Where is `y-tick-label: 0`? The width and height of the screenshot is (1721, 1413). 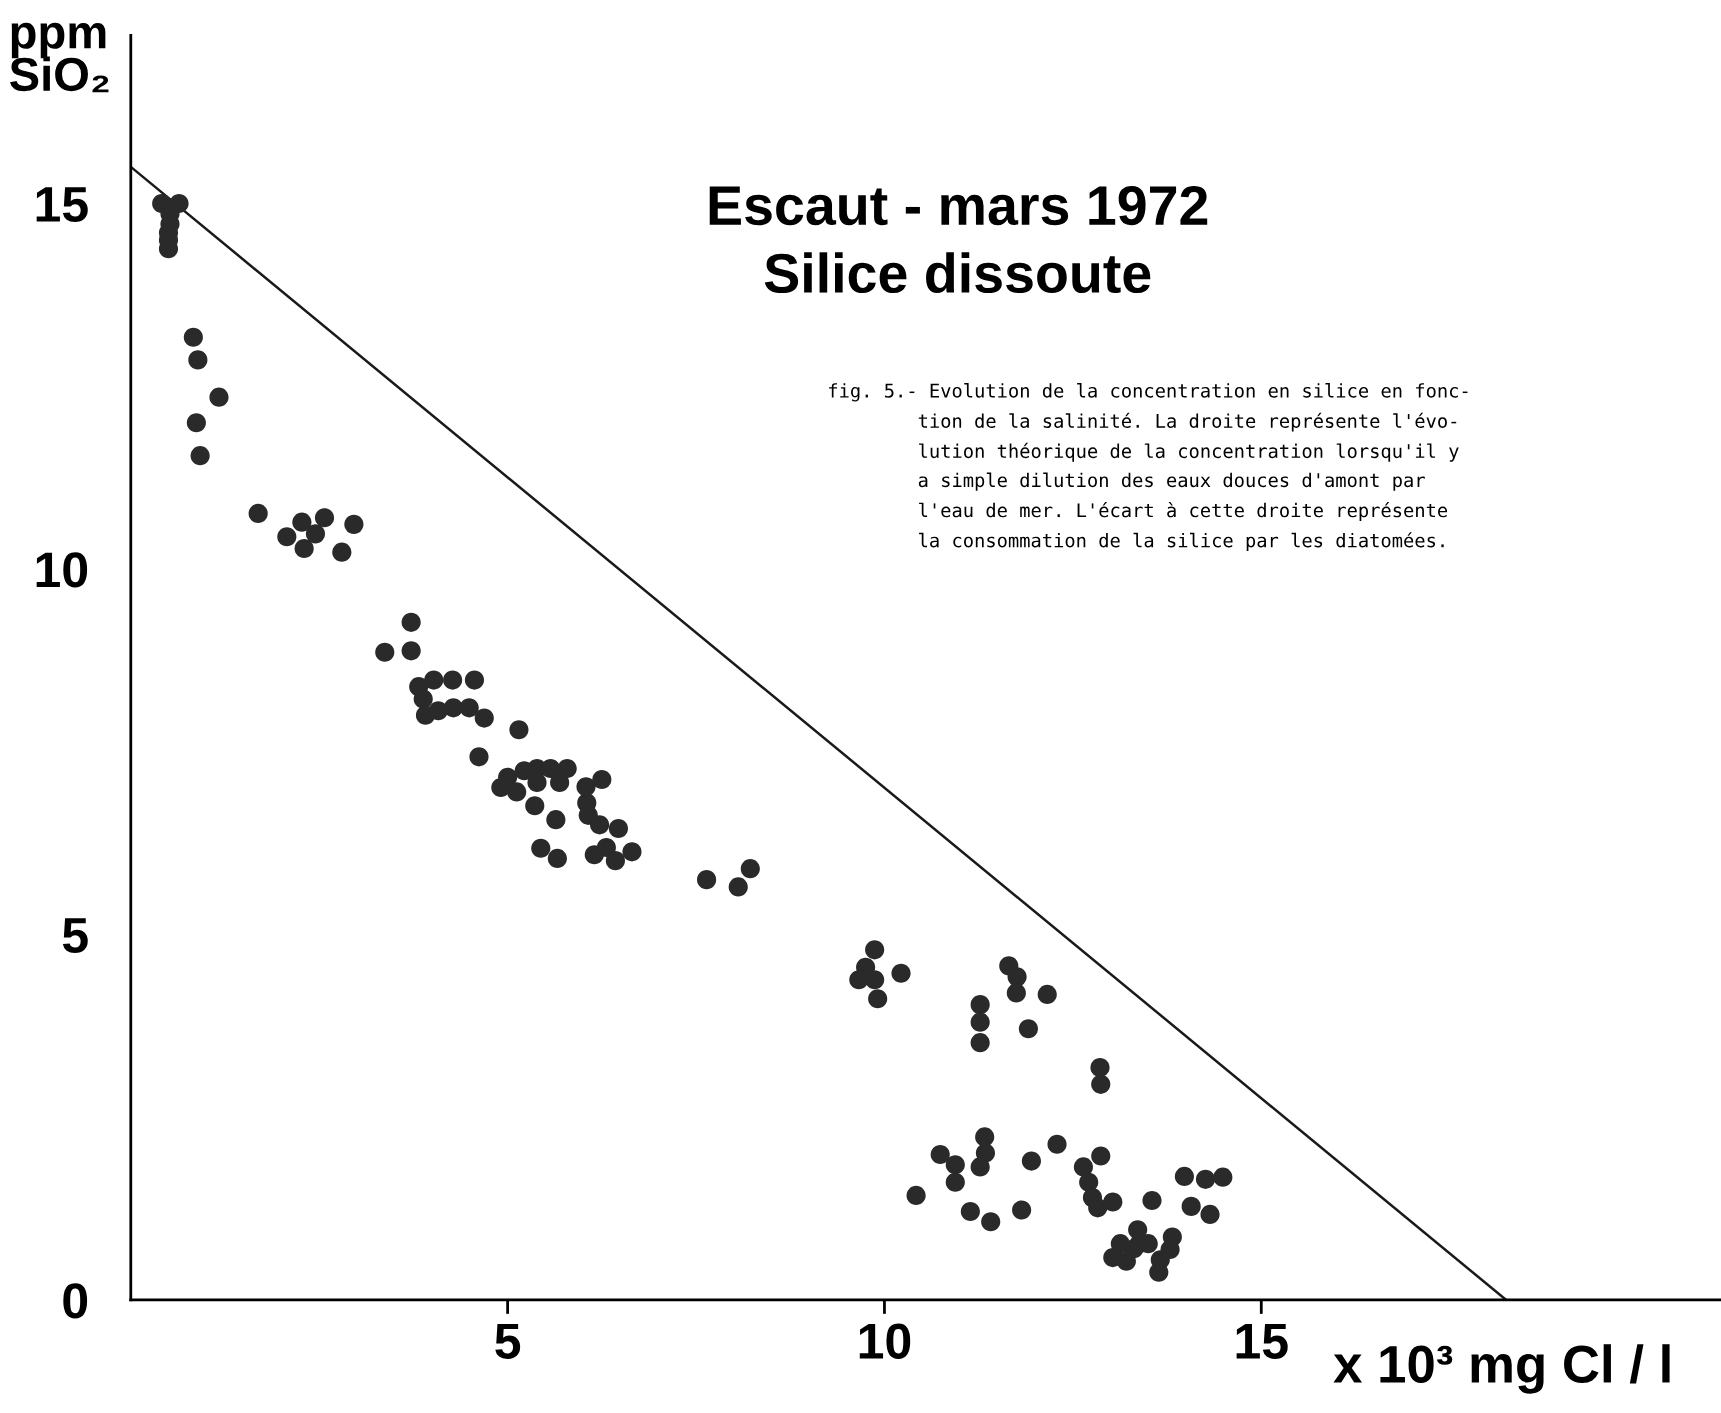 y-tick-label: 0 is located at coordinates (75, 1301).